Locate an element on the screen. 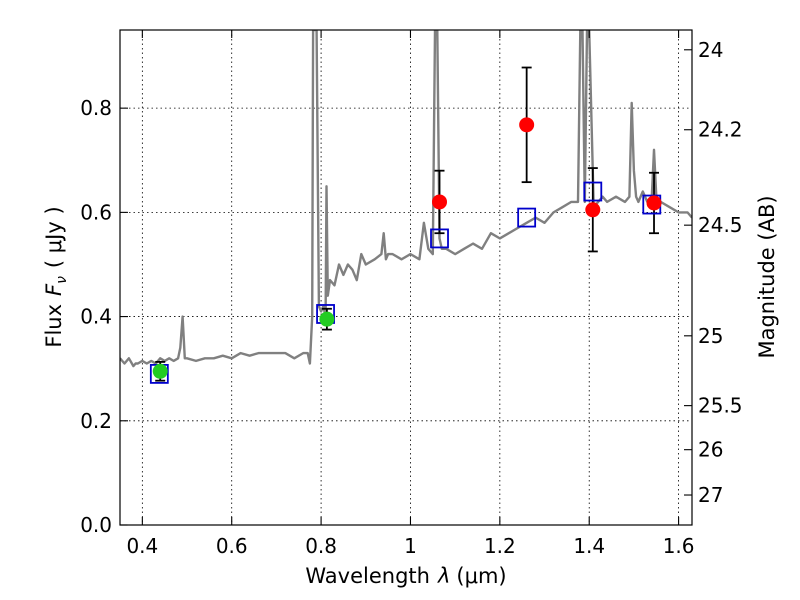 The width and height of the screenshot is (800, 600). y-tick-label: 0.0 is located at coordinates (96, 525).